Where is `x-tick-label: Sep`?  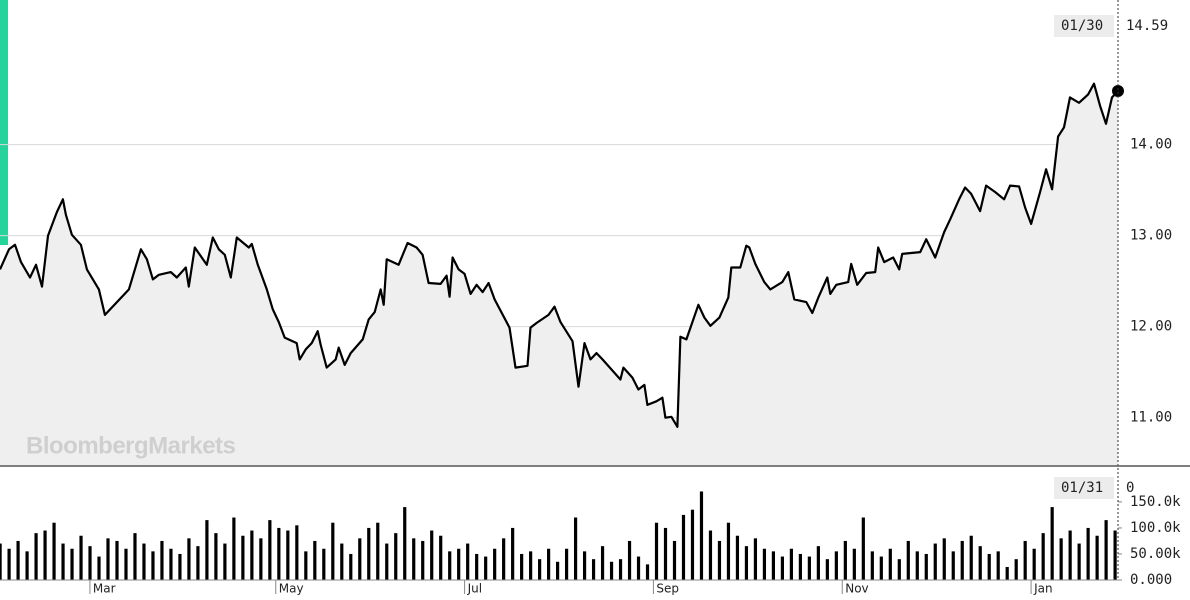 x-tick-label: Sep is located at coordinates (667, 589).